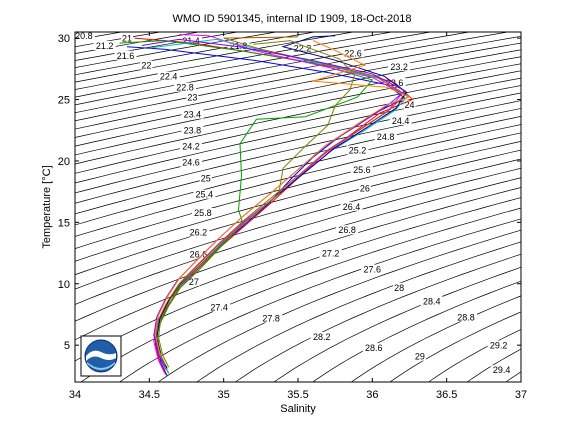  Describe the element at coordinates (75, 395) in the screenshot. I see `x-tick-label: 34` at that location.